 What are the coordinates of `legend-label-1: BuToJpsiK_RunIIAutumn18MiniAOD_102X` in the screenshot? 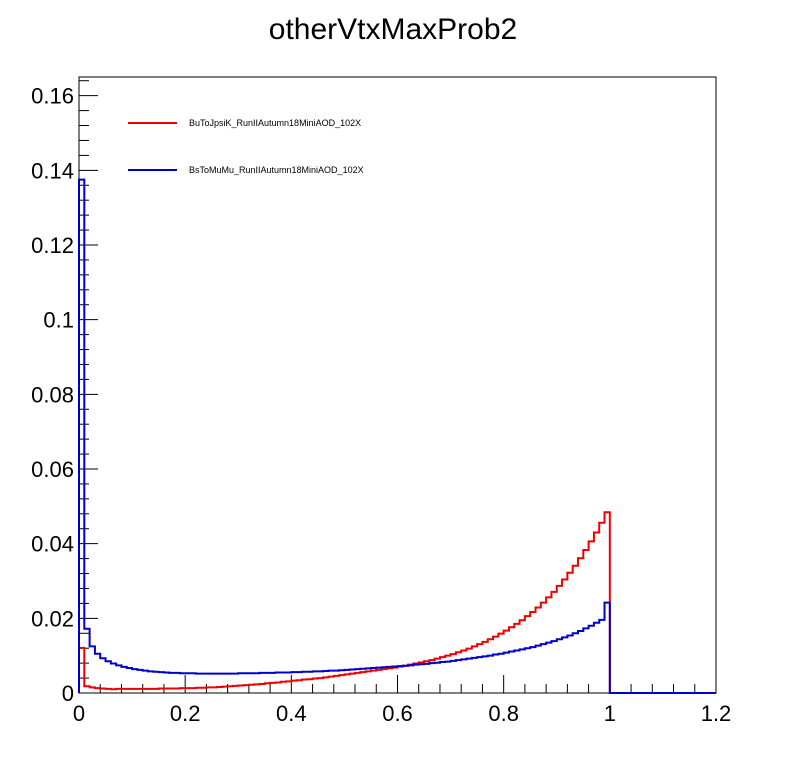 It's located at (275, 123).